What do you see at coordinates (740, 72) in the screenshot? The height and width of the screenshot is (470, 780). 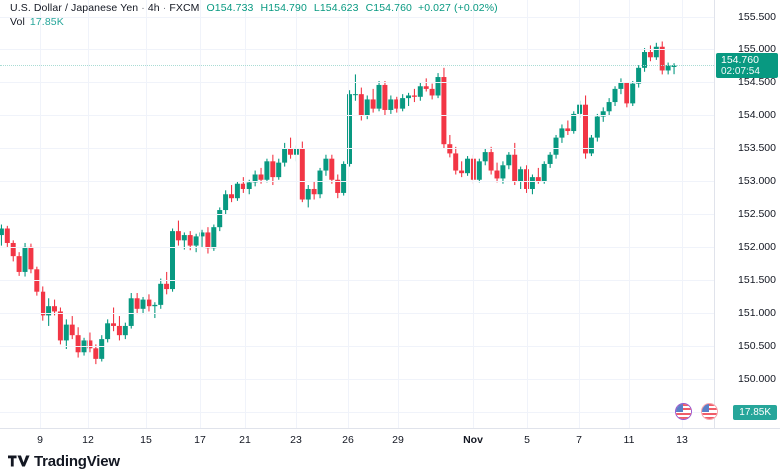 I see `bar-countdown: 02:07:54` at bounding box center [740, 72].